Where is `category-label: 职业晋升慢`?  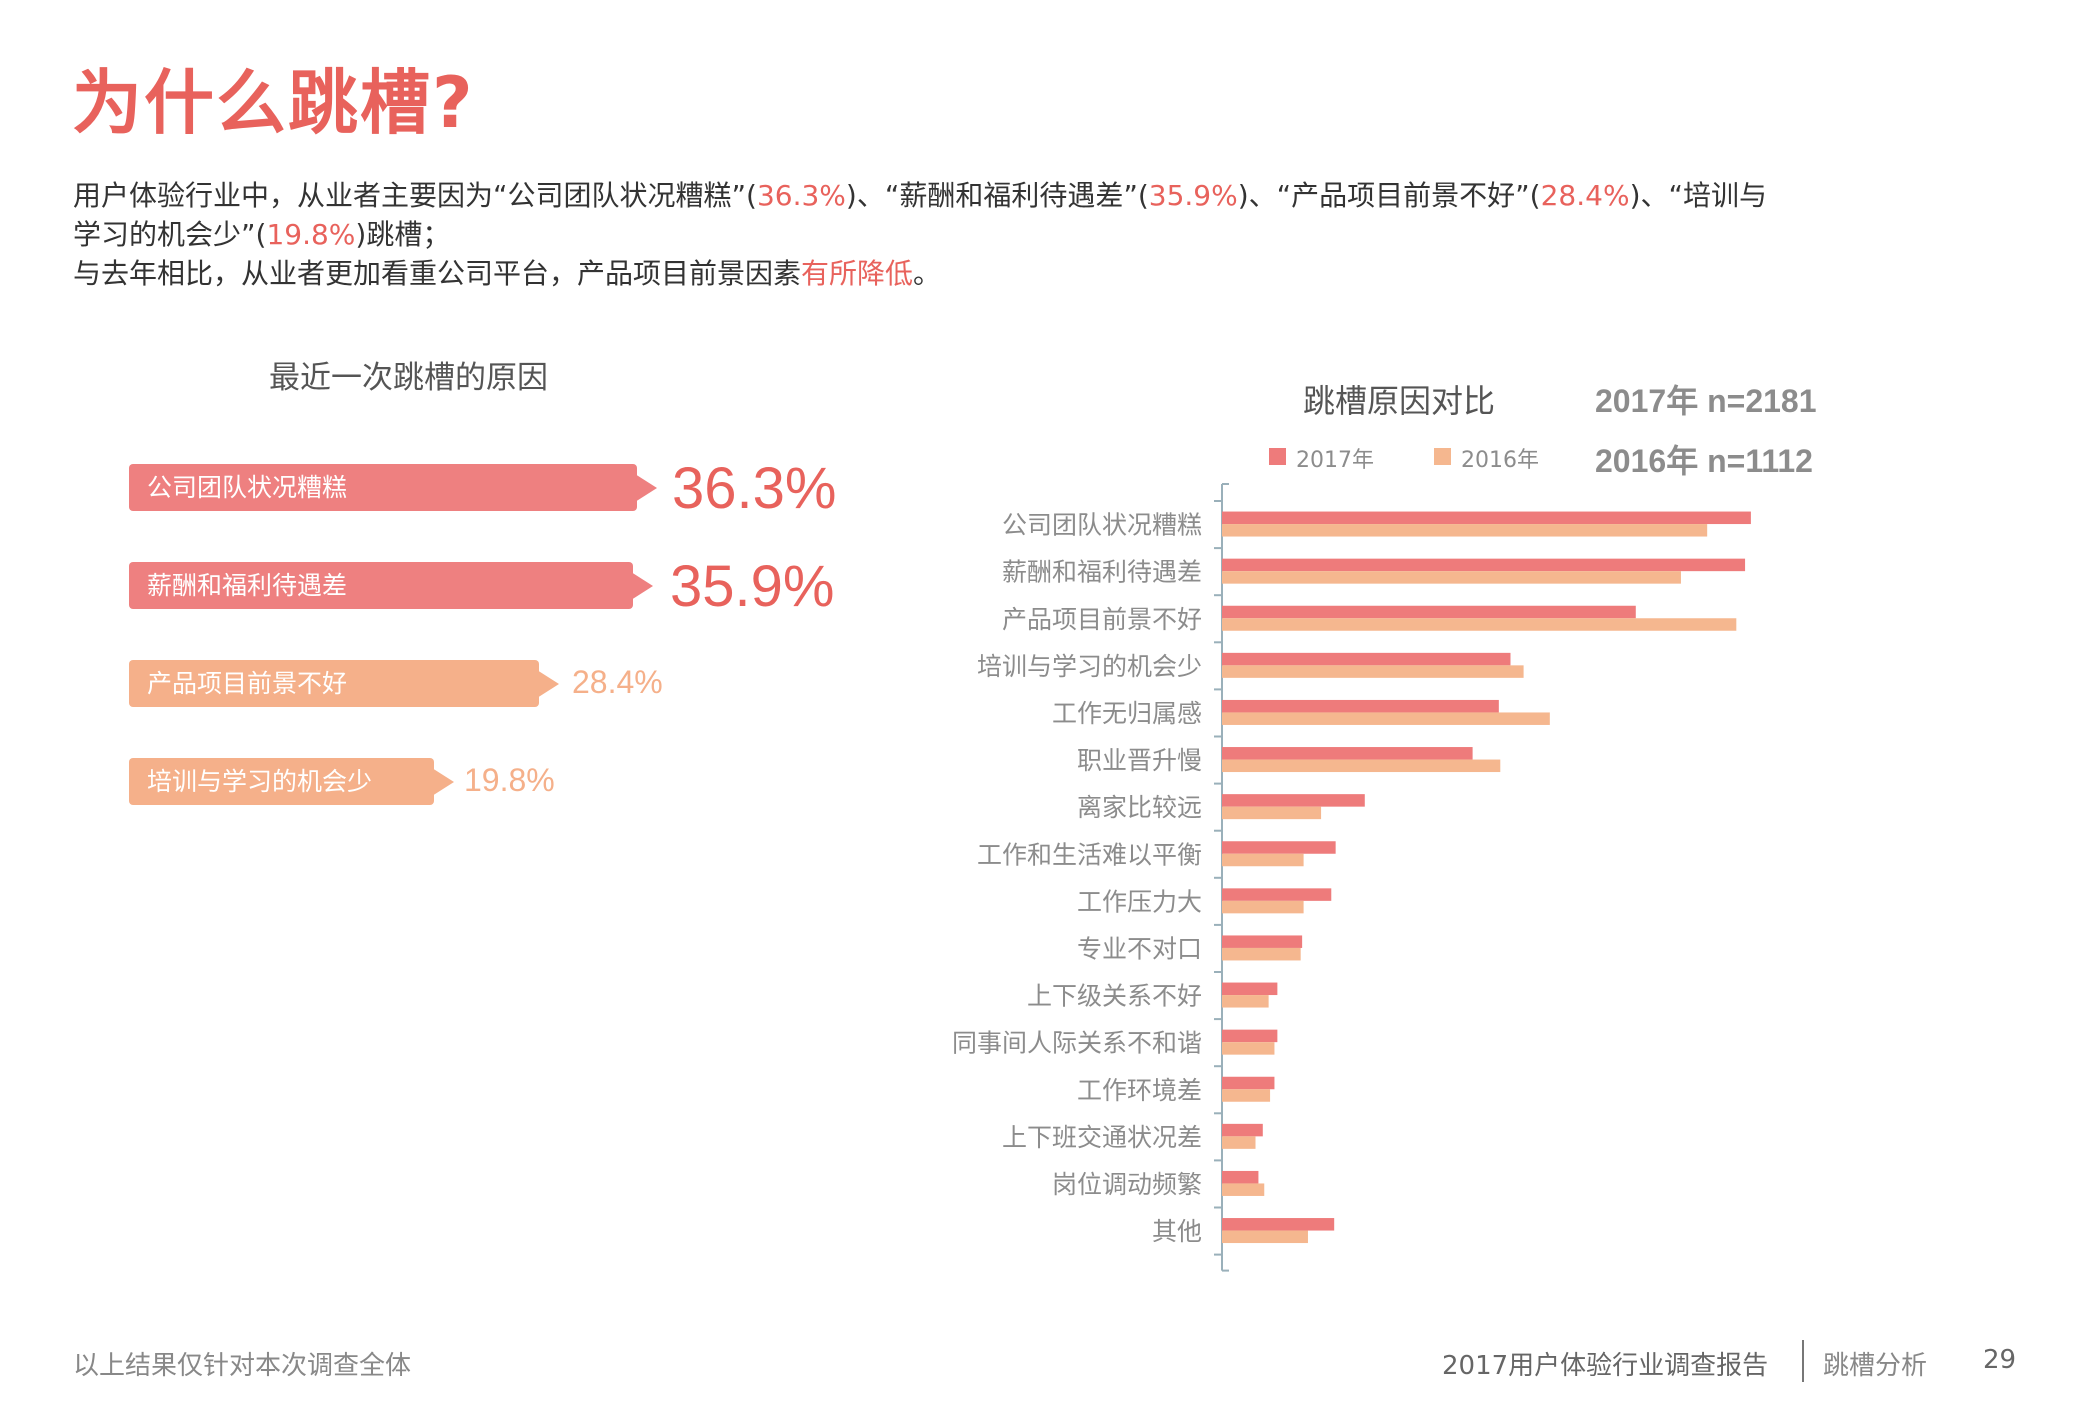
category-label: 职业晋升慢 is located at coordinates (1139, 760).